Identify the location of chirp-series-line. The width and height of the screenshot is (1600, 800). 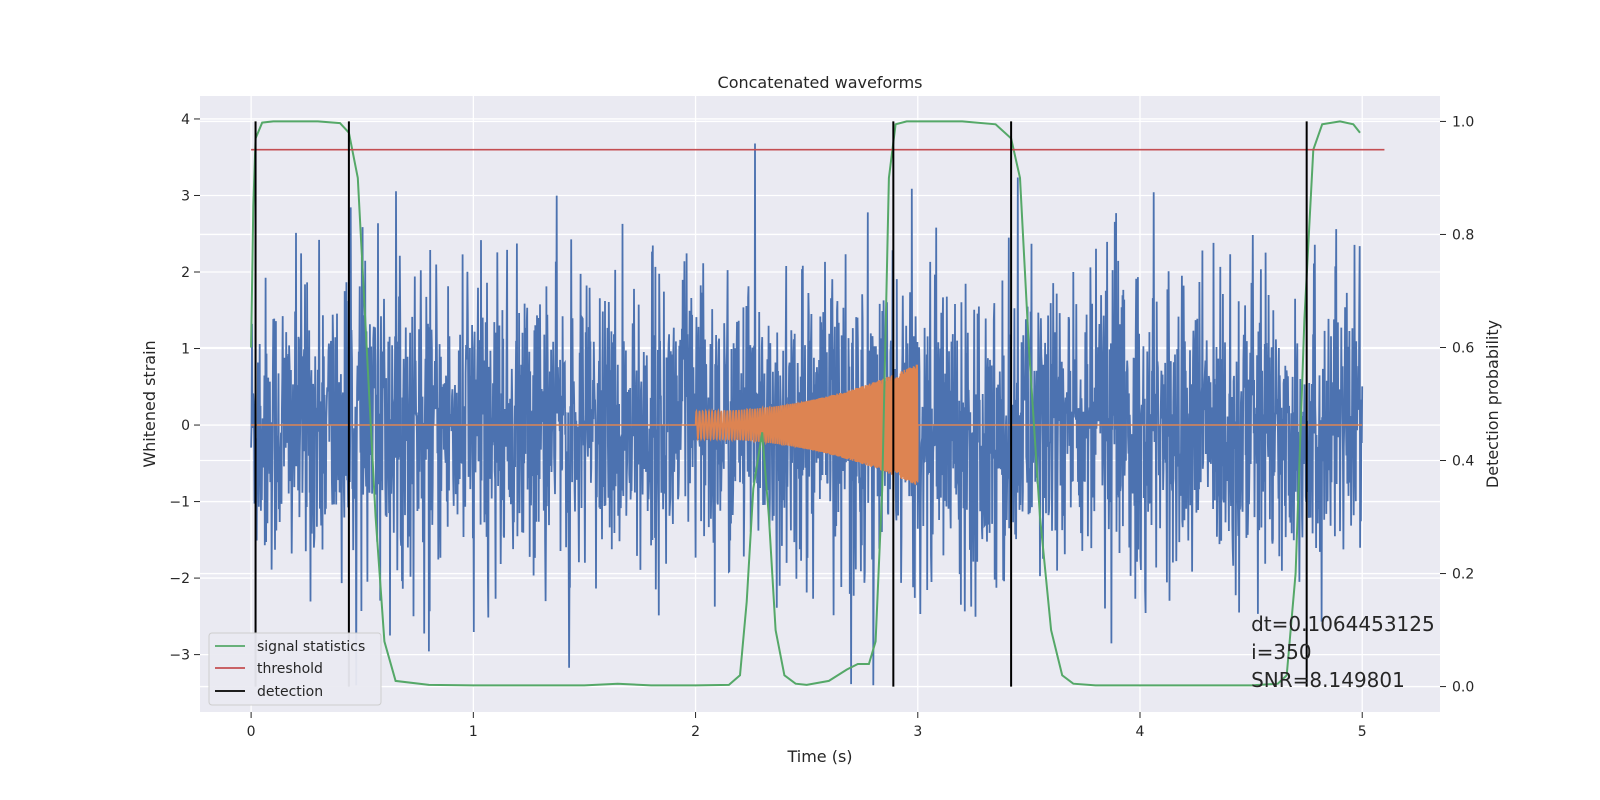
(807, 424).